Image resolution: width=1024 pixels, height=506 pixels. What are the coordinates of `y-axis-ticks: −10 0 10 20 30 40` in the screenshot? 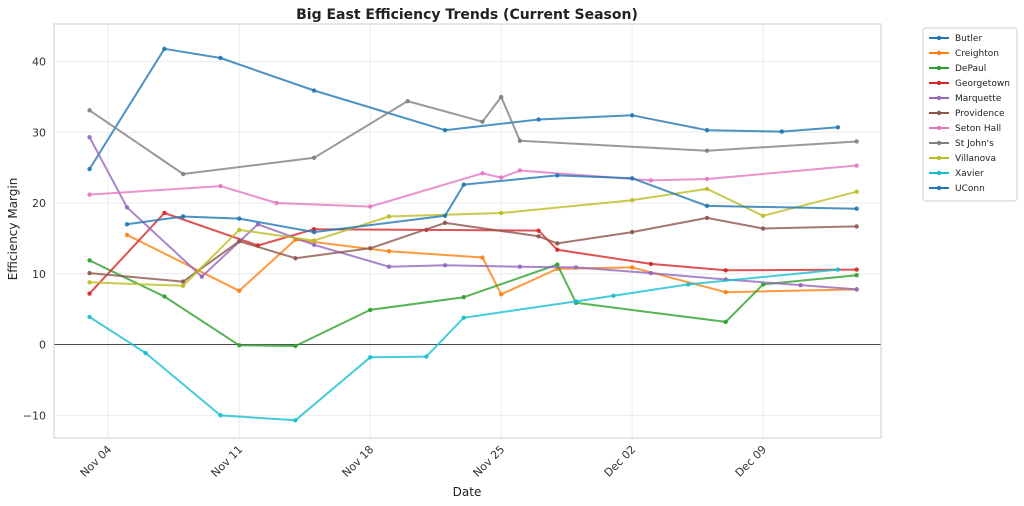 It's located at (34, 239).